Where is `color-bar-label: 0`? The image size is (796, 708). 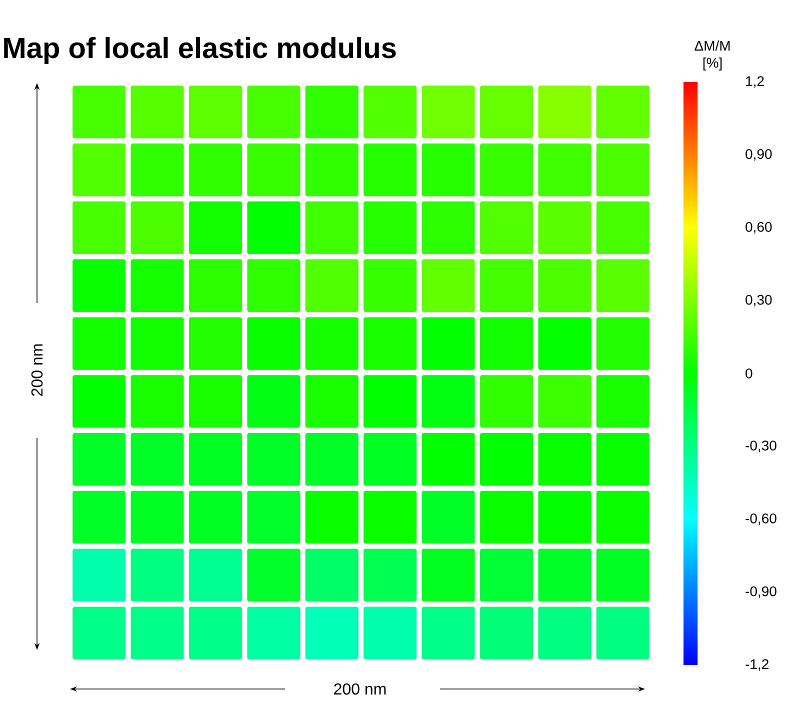
color-bar-label: 0 is located at coordinates (749, 373).